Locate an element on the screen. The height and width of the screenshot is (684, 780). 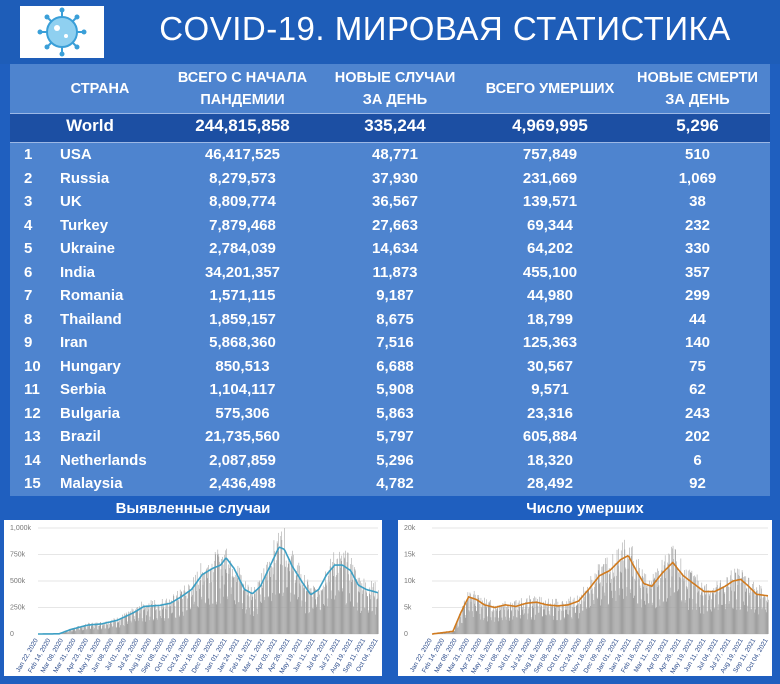
table-row: 3 UK 8,809,774 36,567 139,571 38 is located at coordinates (390, 203).